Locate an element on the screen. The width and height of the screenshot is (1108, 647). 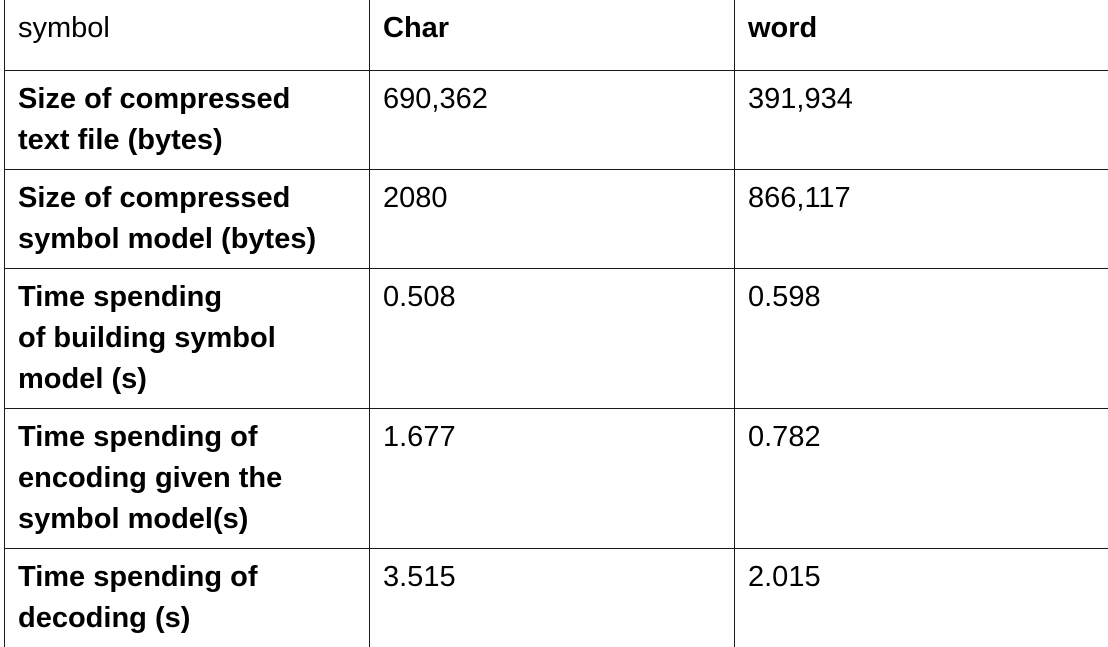
char-value-cell: 0.508 is located at coordinates (552, 339).